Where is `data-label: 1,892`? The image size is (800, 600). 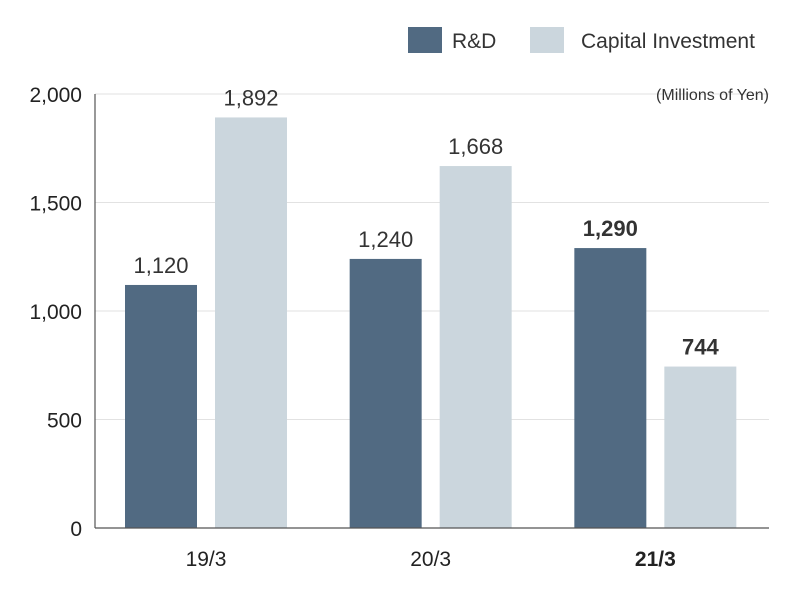
data-label: 1,892 is located at coordinates (250, 97).